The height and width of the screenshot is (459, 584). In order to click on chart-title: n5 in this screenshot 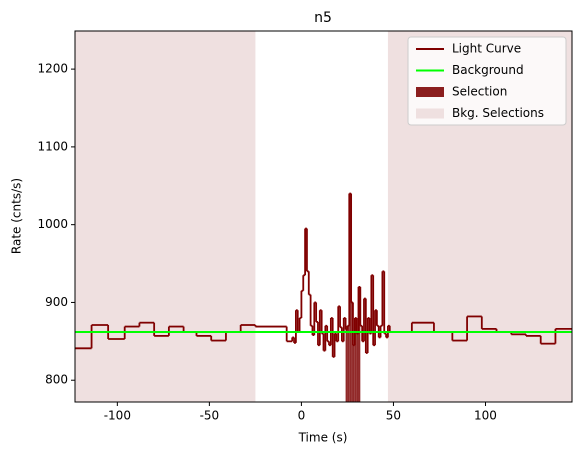, I will do `click(323, 18)`.